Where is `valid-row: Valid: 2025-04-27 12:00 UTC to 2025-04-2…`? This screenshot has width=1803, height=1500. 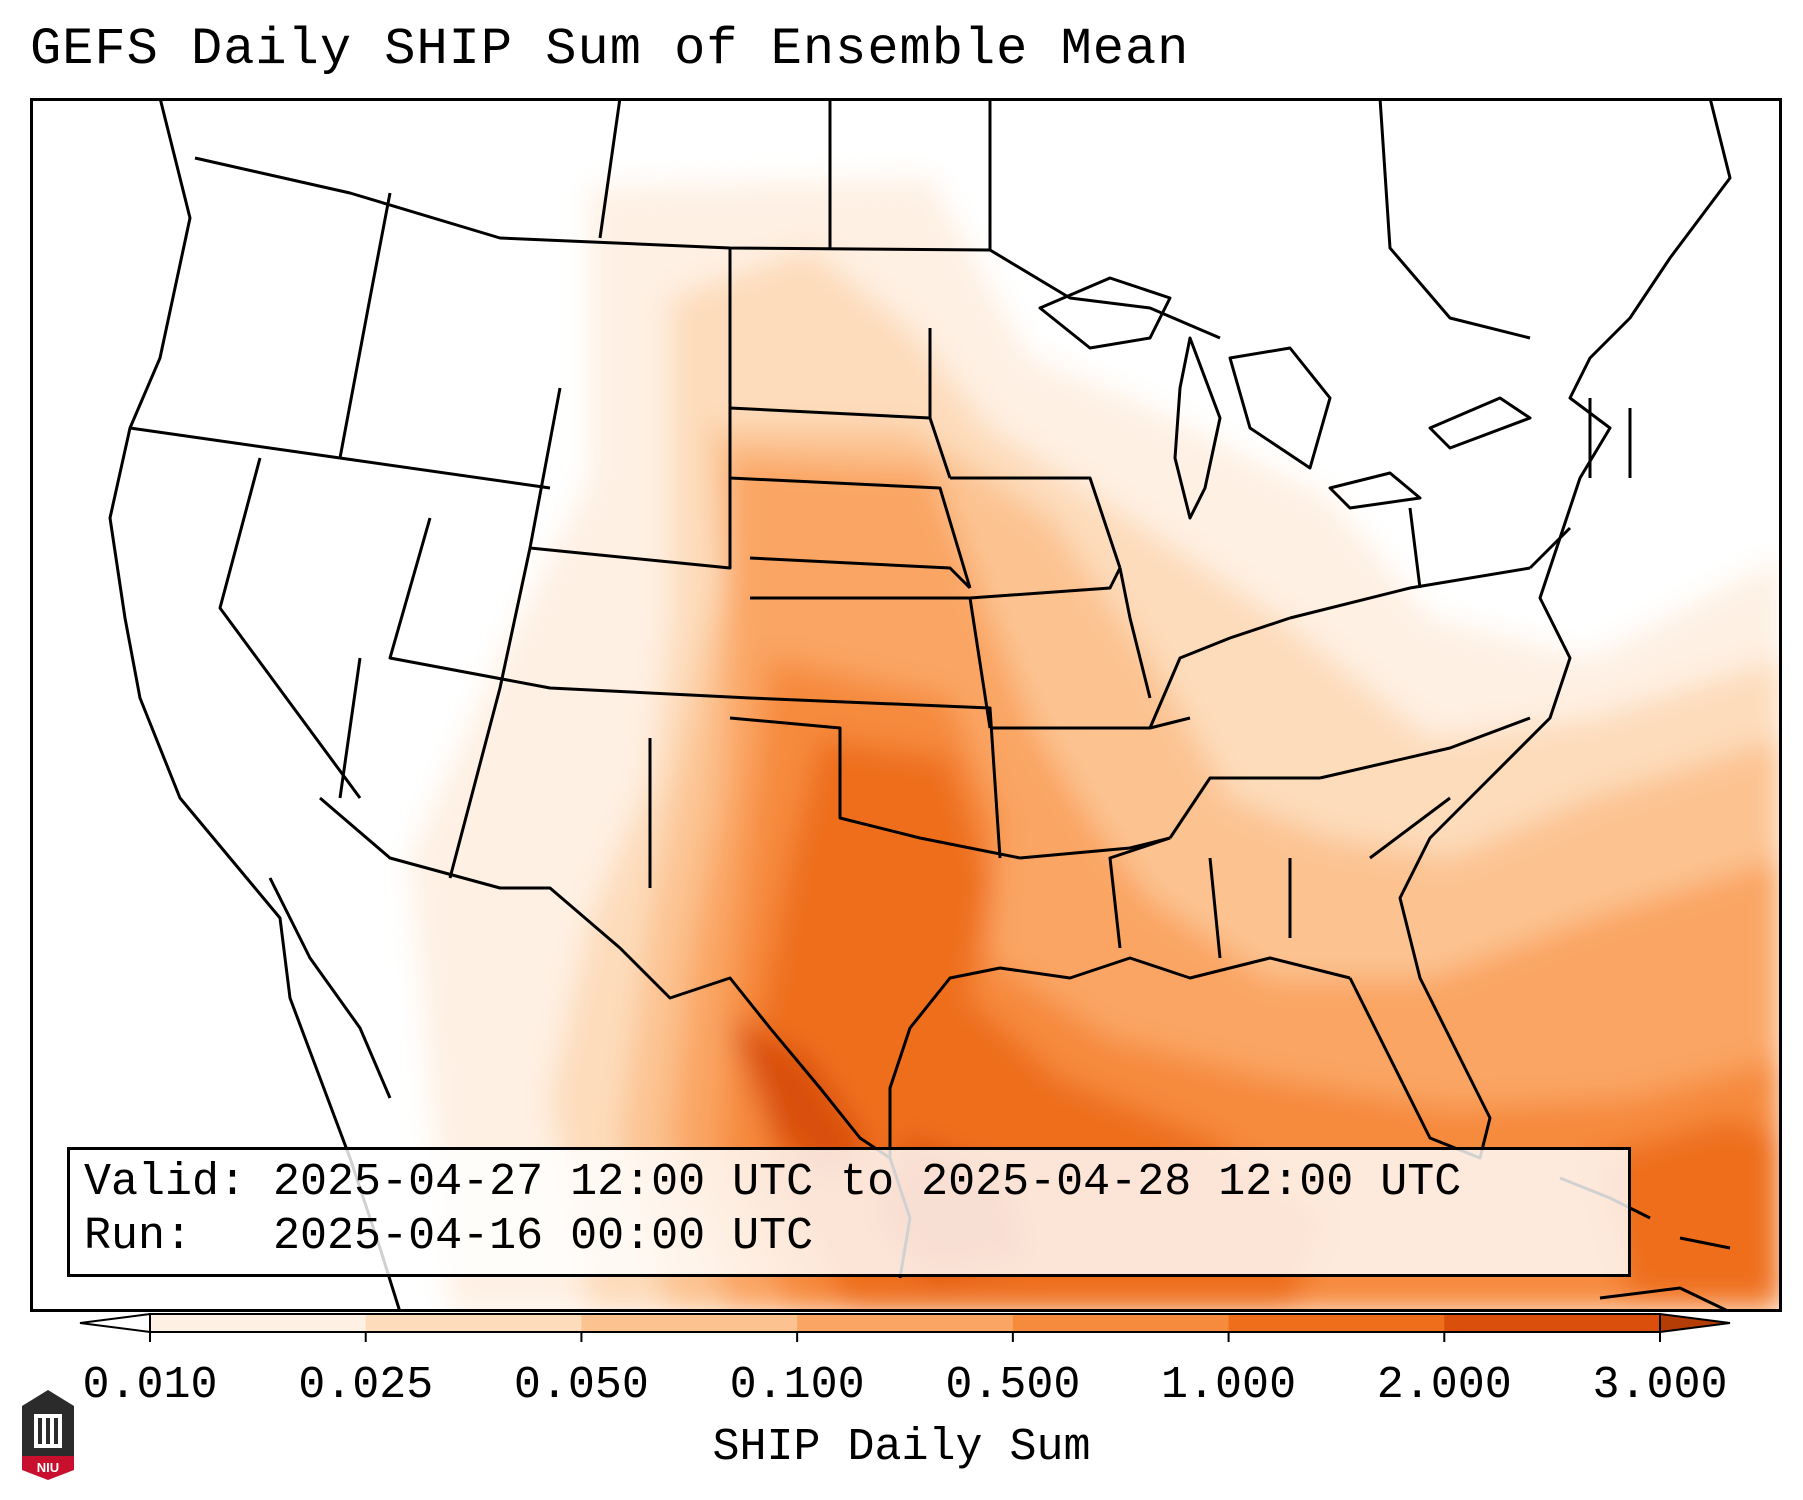 valid-row: Valid: 2025-04-27 12:00 UTC to 2025-04-2… is located at coordinates (849, 1183).